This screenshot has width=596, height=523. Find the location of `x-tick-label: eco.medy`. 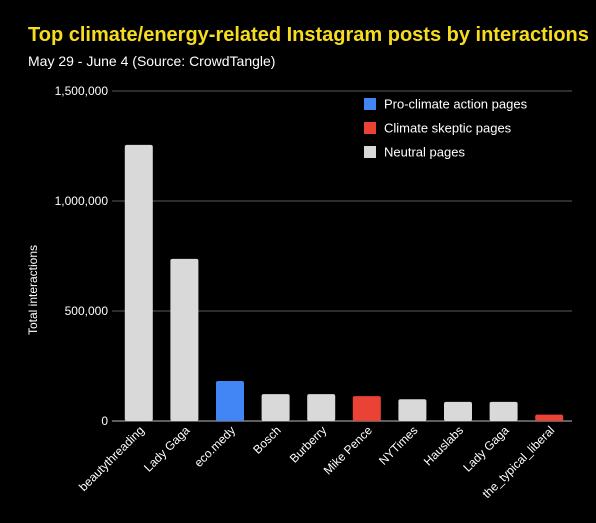

x-tick-label: eco.medy is located at coordinates (214, 446).